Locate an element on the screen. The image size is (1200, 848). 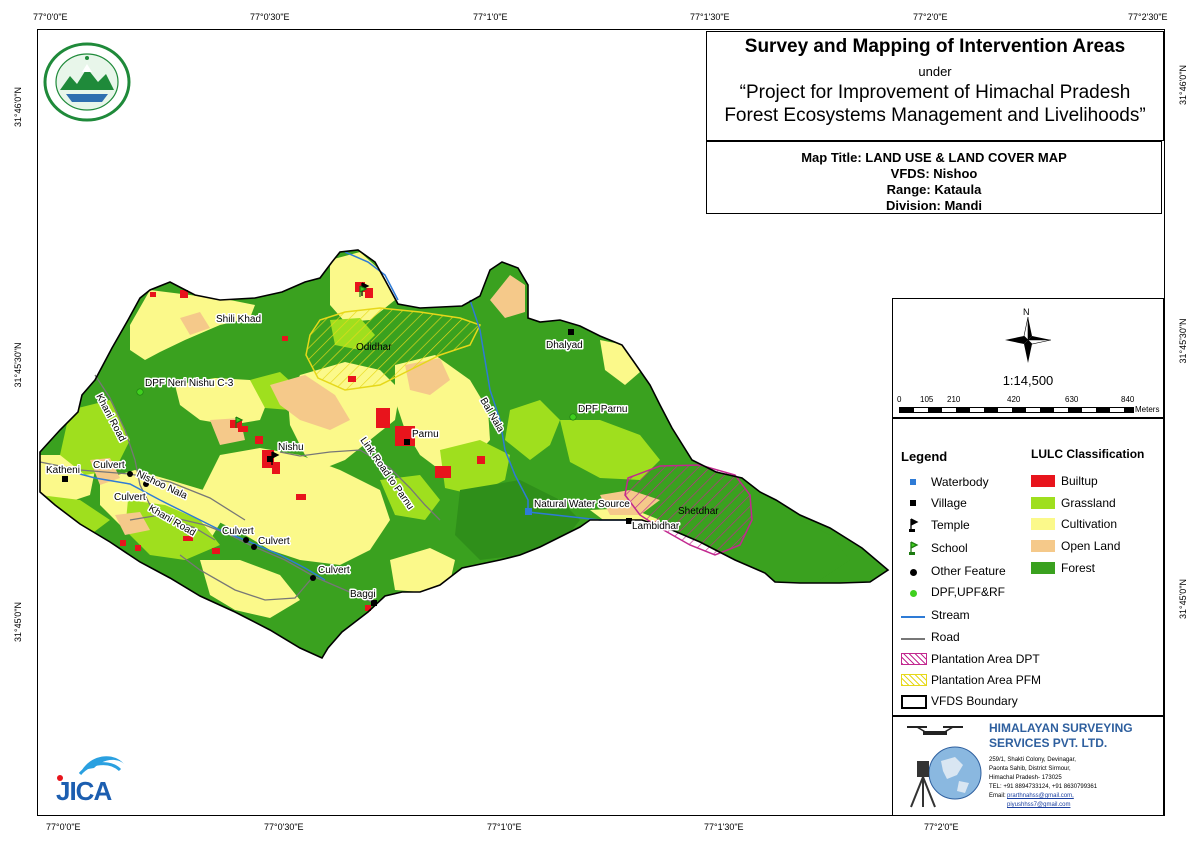
plantation-dpt-icon is located at coordinates (914, 659).